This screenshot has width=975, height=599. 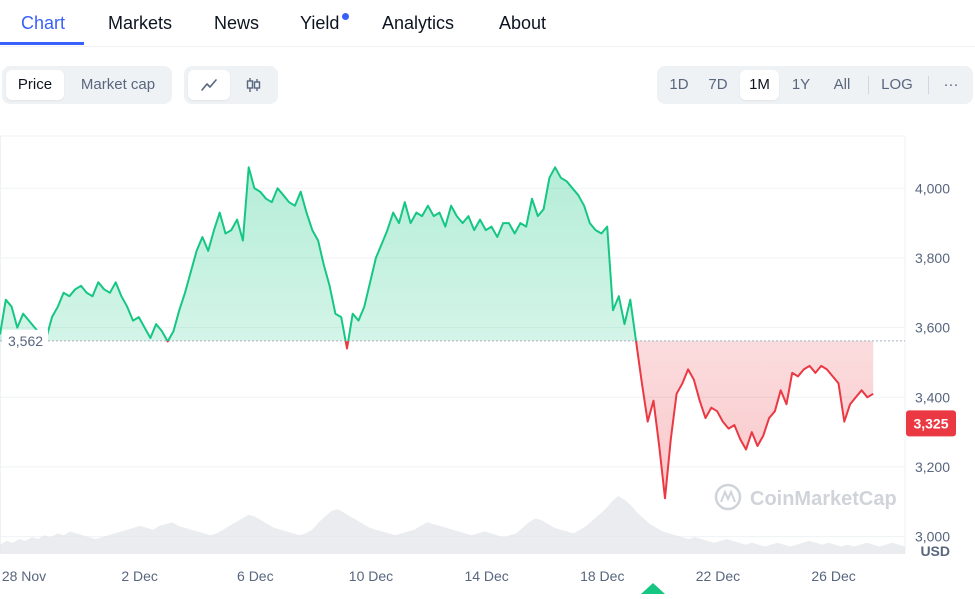 I want to click on tab-markets: Markets, so click(x=140, y=23).